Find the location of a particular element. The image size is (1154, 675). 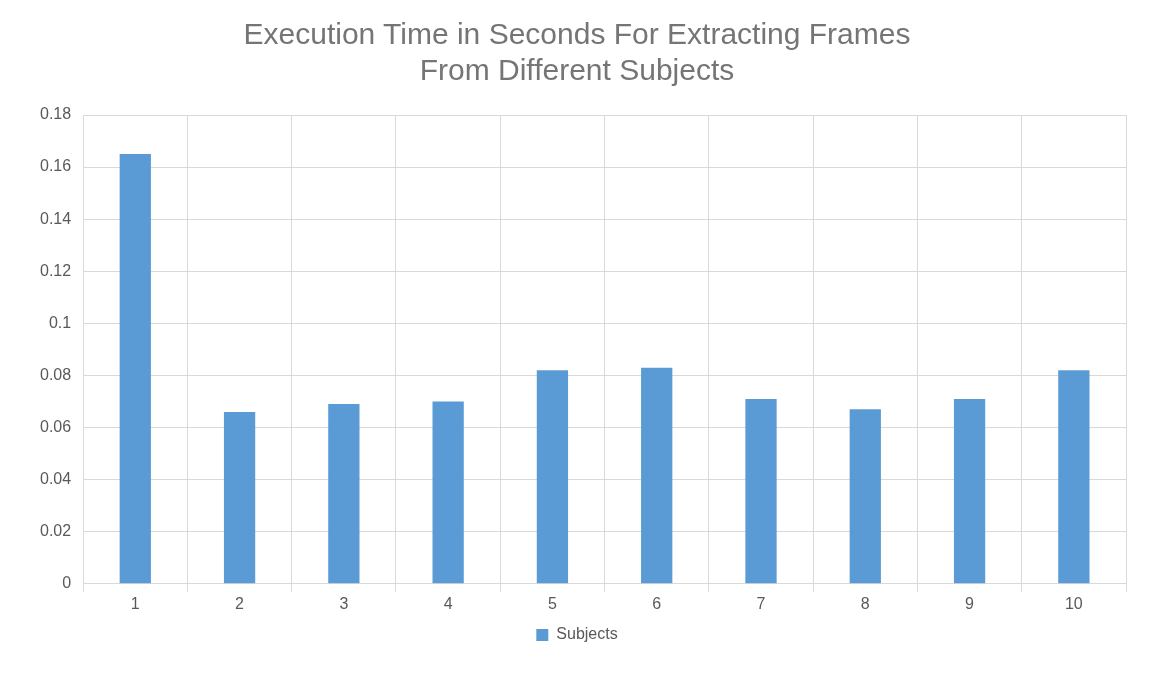

y-tick-label: 0 is located at coordinates (67, 583).